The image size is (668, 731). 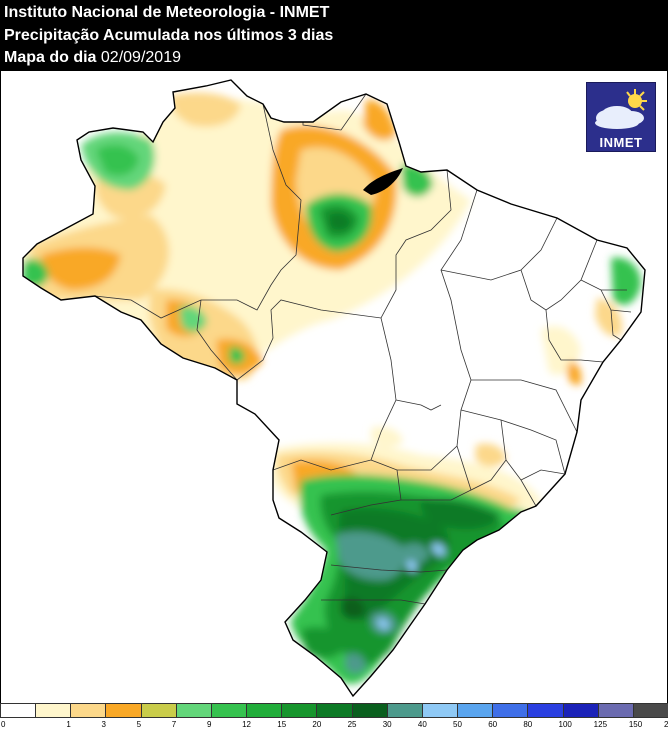 What do you see at coordinates (666, 724) in the screenshot?
I see `legend-tick-label: 200` at bounding box center [666, 724].